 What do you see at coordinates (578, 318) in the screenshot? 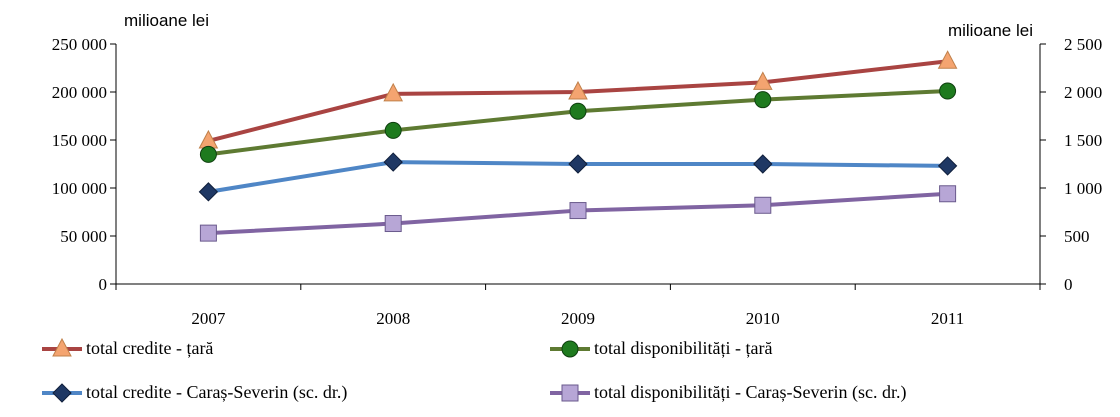
I see `x-tick-label: 2009` at bounding box center [578, 318].